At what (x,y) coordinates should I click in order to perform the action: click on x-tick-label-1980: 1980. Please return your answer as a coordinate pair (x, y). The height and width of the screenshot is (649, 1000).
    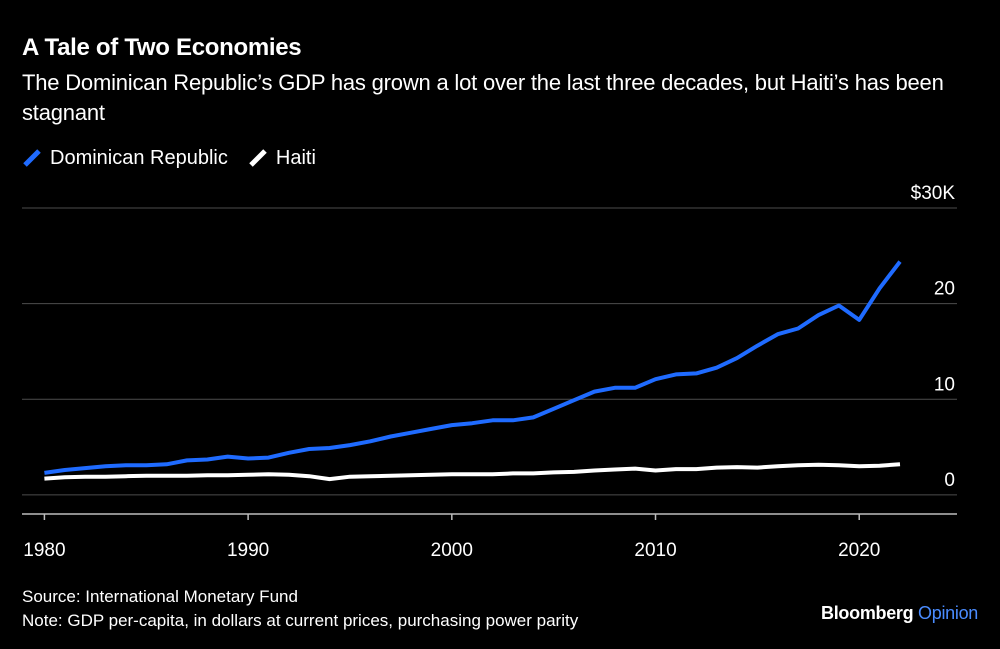
    Looking at the image, I should click on (44, 550).